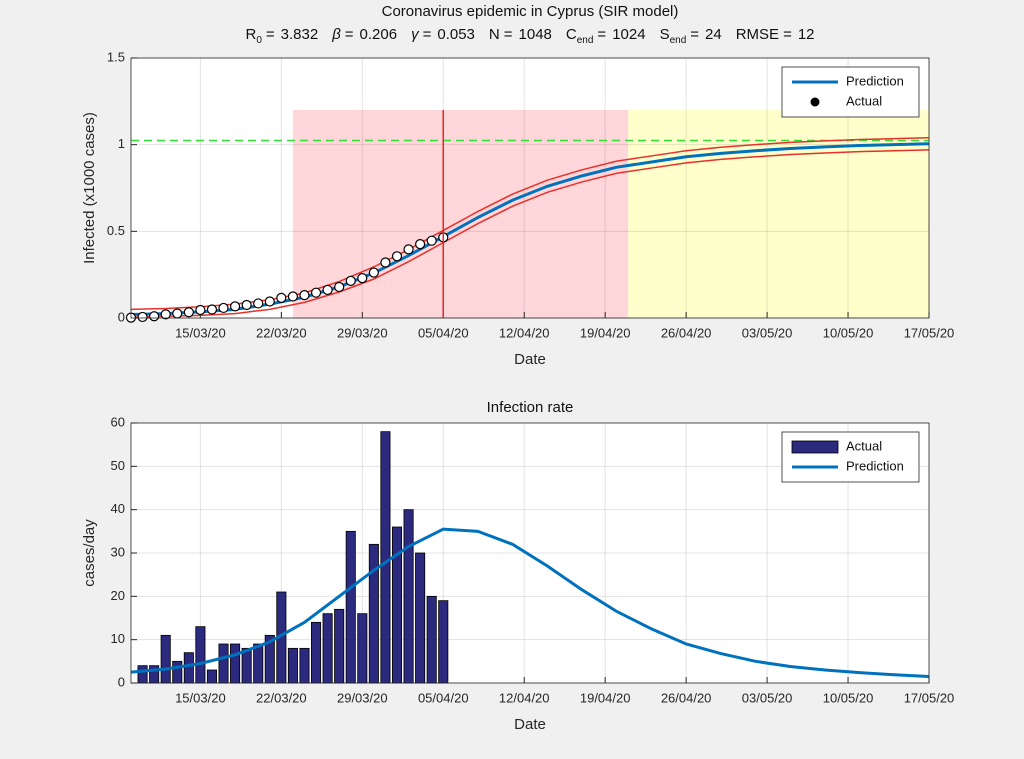  I want to click on legend-swatch, so click(815, 447).